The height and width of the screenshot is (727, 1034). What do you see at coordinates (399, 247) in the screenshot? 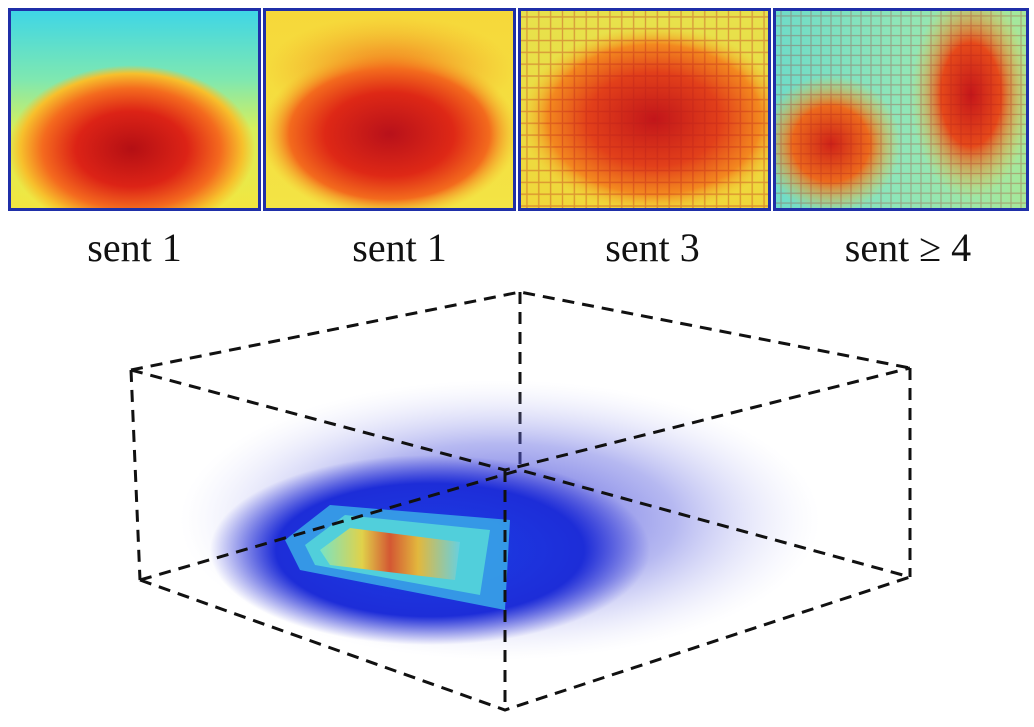
I see `panel-label-2: sent 1` at bounding box center [399, 247].